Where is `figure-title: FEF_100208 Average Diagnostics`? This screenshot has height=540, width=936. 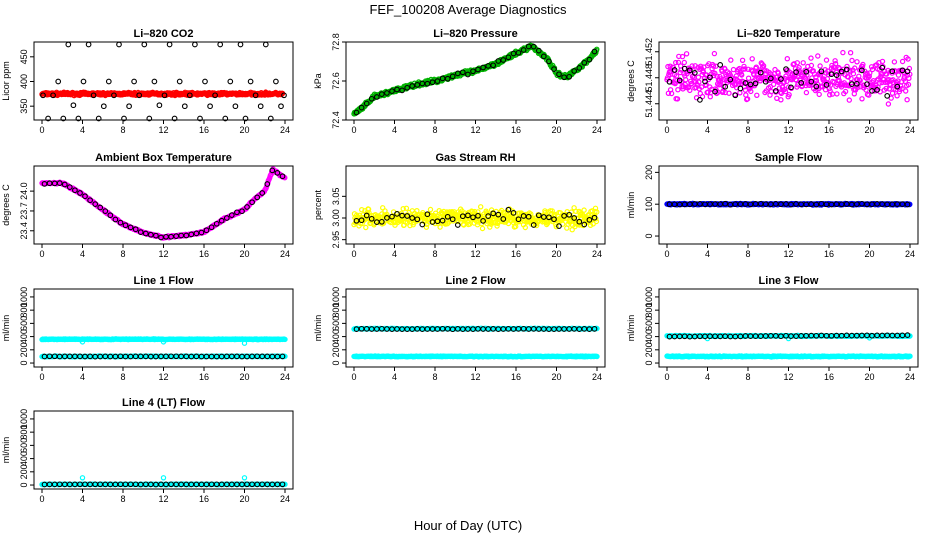
figure-title: FEF_100208 Average Diagnostics is located at coordinates (468, 9).